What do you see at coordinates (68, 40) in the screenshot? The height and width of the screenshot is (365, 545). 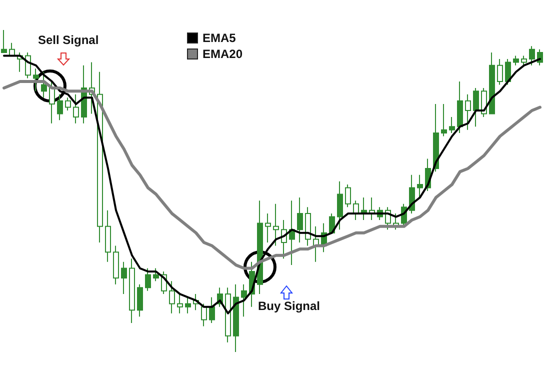 I see `annotation: Sell Signal` at bounding box center [68, 40].